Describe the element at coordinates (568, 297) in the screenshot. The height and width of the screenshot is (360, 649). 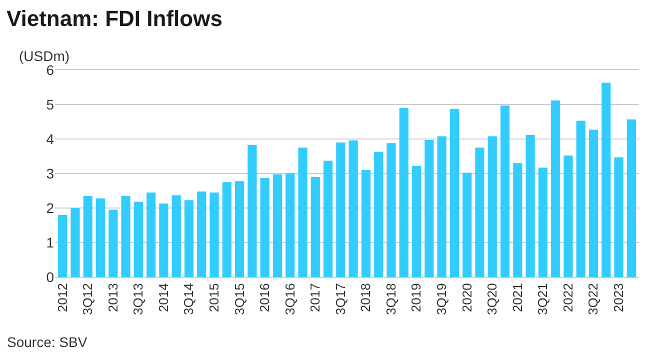
I see `x-tick-label: 2022` at that location.